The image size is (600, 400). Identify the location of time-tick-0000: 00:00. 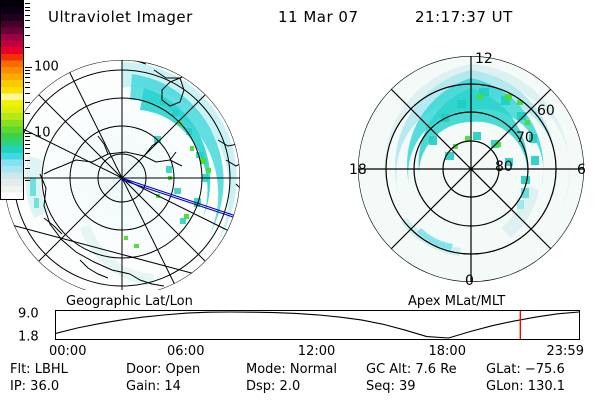
(68, 351).